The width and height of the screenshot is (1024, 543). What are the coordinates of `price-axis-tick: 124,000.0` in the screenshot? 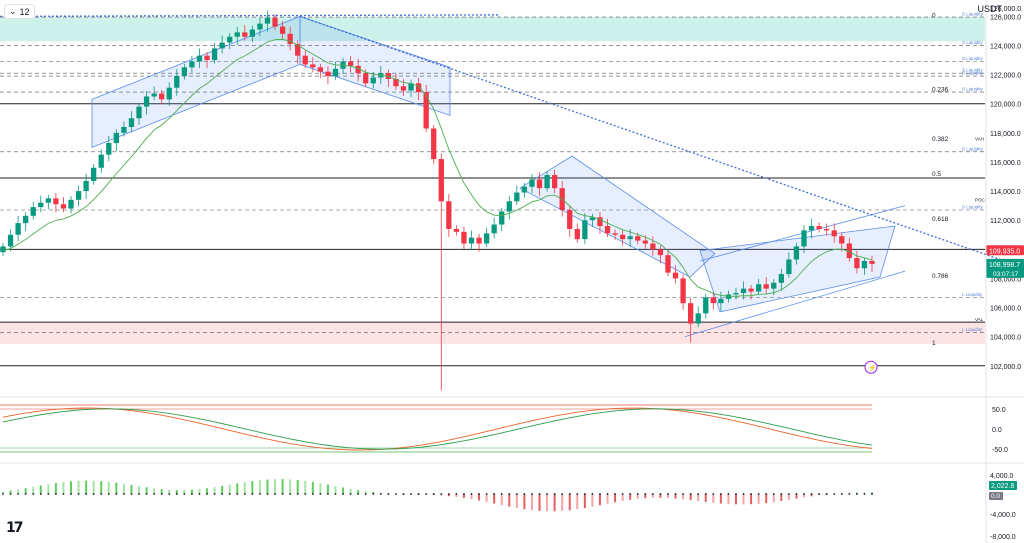 It's located at (1005, 46).